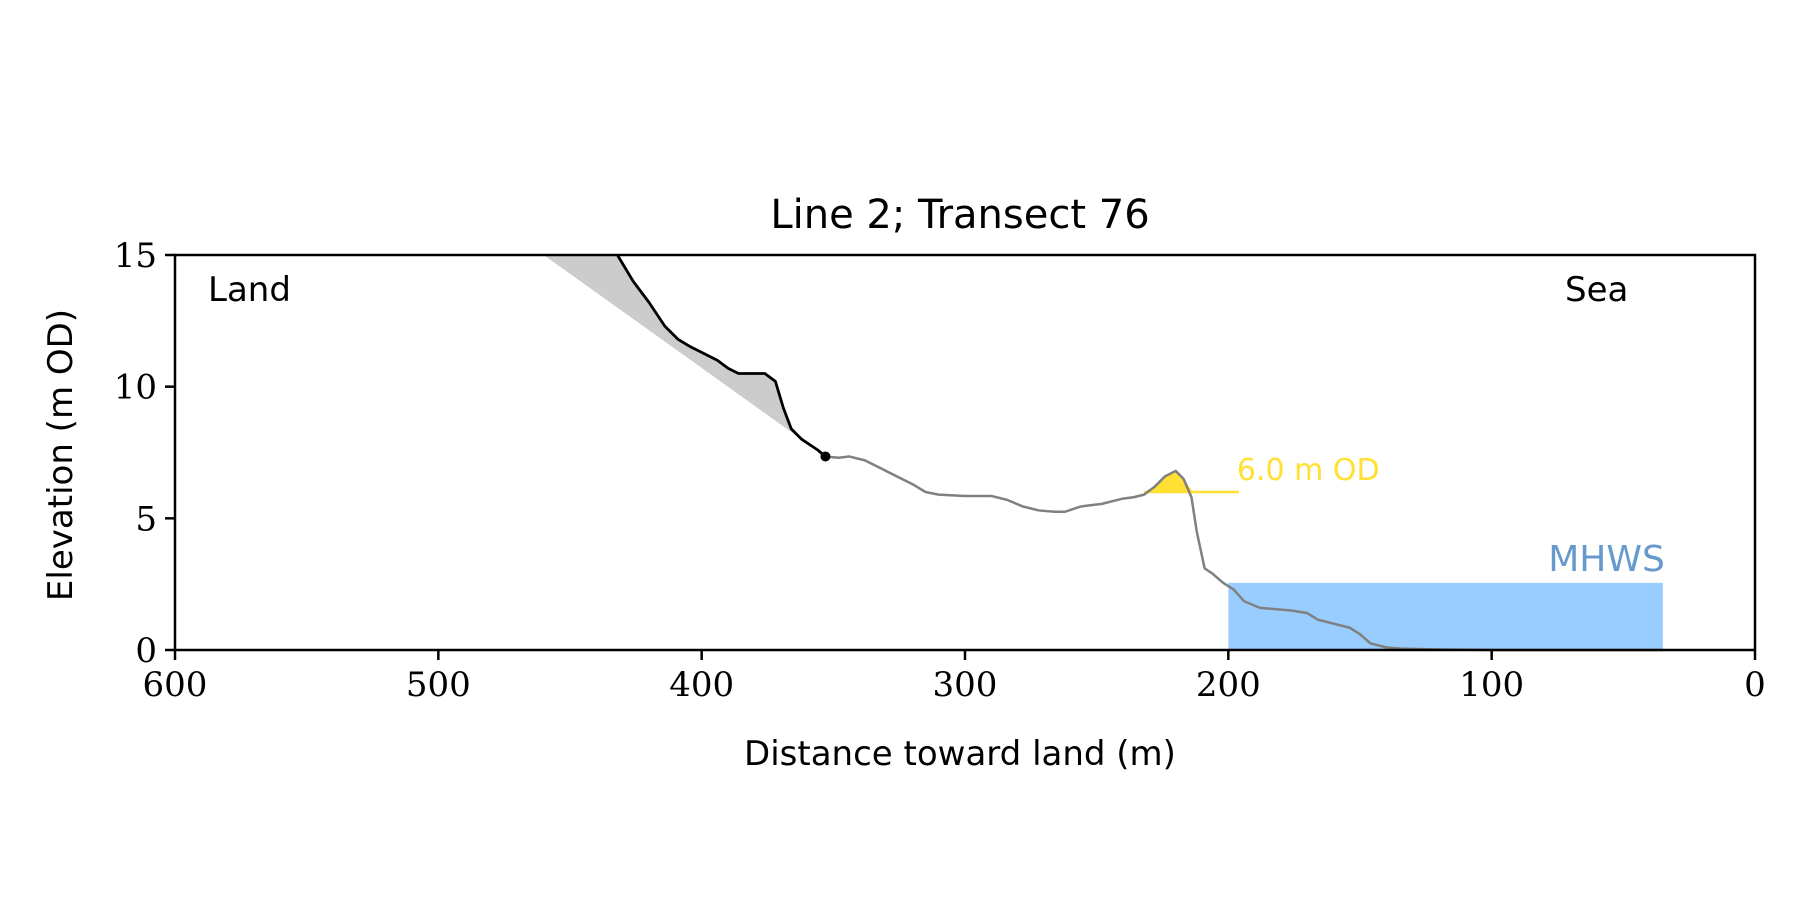  I want to click on x-tick-label: 500, so click(438, 685).